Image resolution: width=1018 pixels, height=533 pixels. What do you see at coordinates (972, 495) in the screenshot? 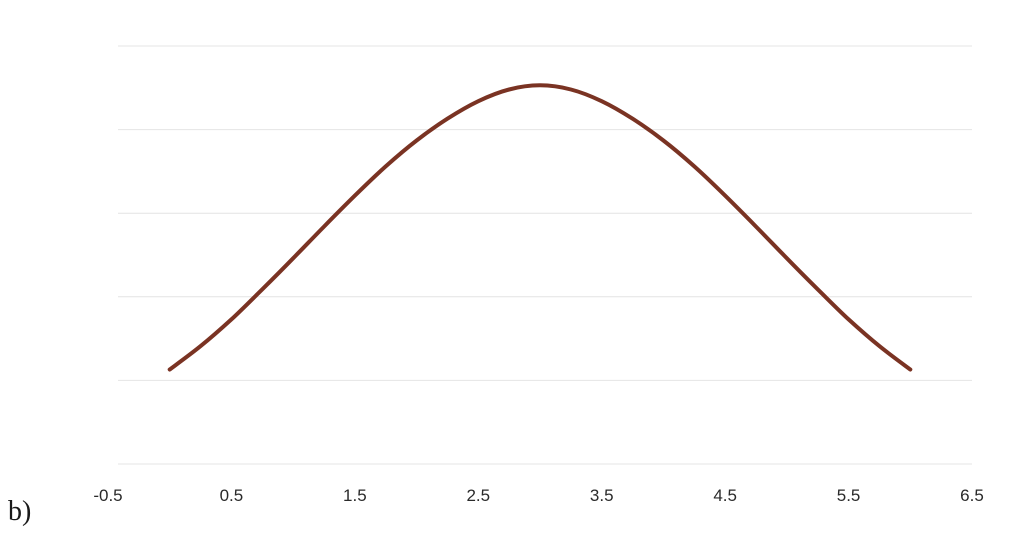
I see `x-tick-label: 6.5` at bounding box center [972, 495].